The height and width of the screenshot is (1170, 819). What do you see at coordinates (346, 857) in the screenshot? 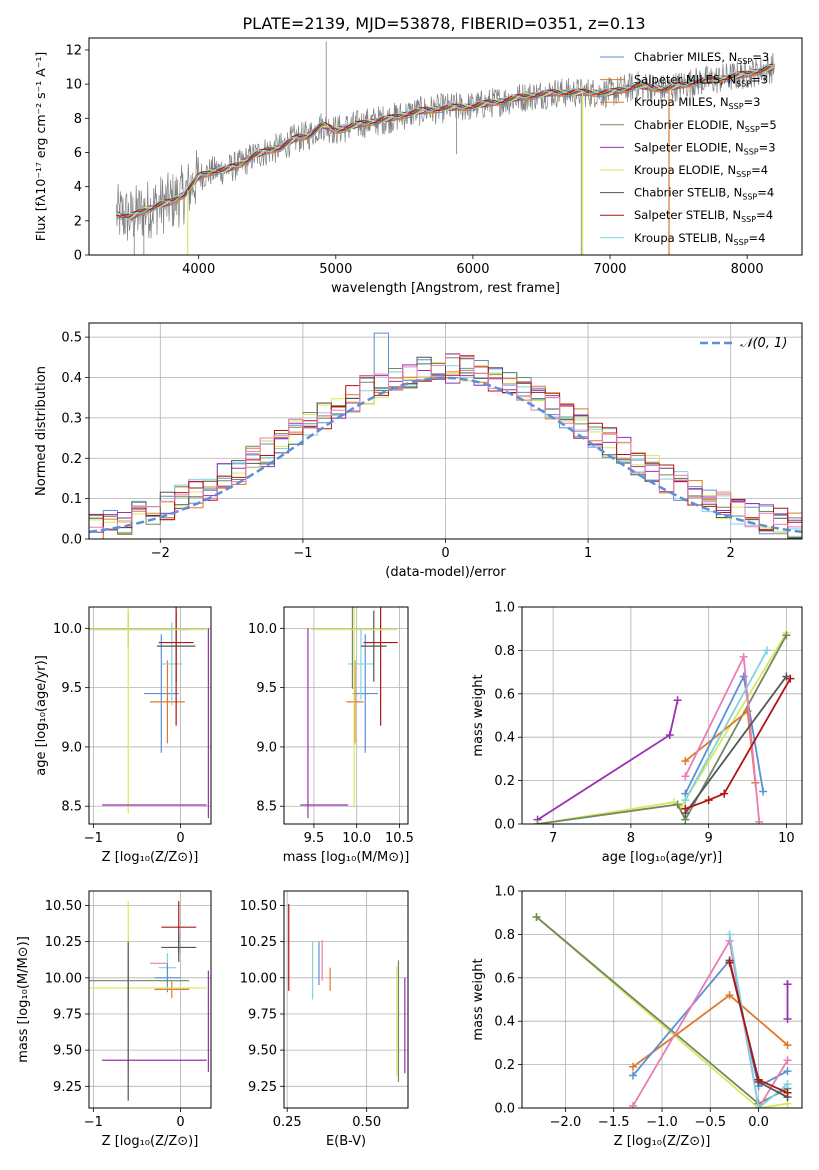
I see `axis-label-x: mass [log₁₀(M/M⊙)]` at bounding box center [346, 857].